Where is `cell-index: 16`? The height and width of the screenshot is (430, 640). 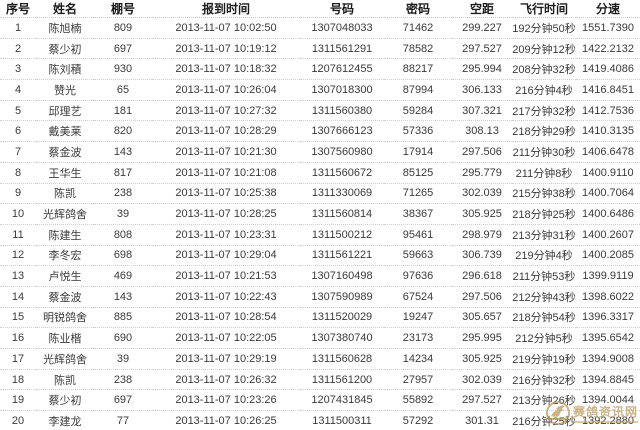
cell-index: 16 is located at coordinates (18, 338).